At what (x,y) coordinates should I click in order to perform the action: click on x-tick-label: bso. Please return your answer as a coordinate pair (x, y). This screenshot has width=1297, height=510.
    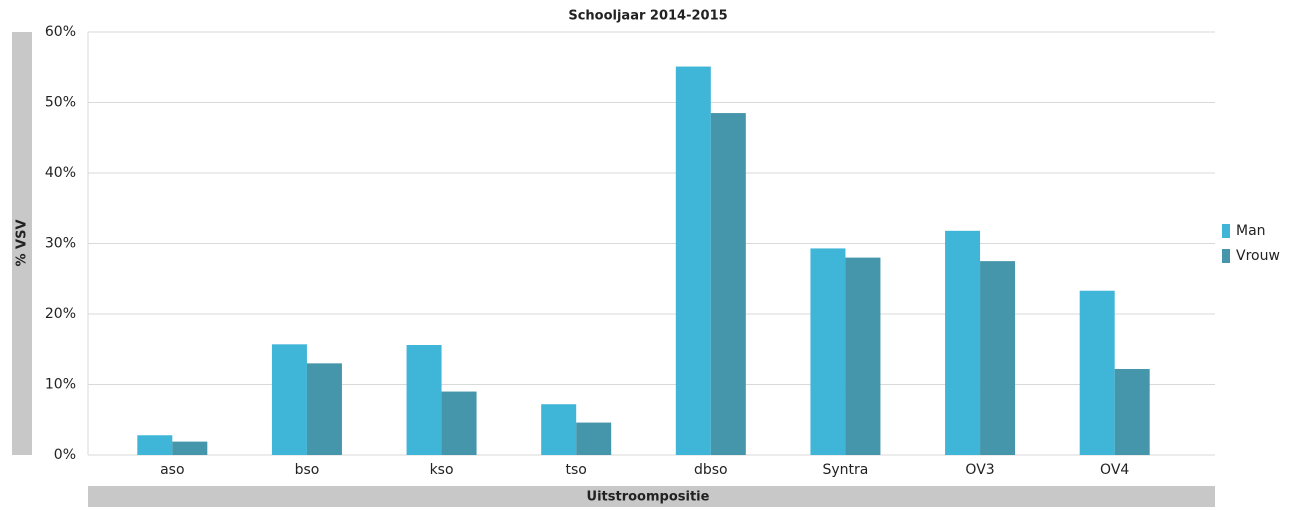
    Looking at the image, I should click on (307, 470).